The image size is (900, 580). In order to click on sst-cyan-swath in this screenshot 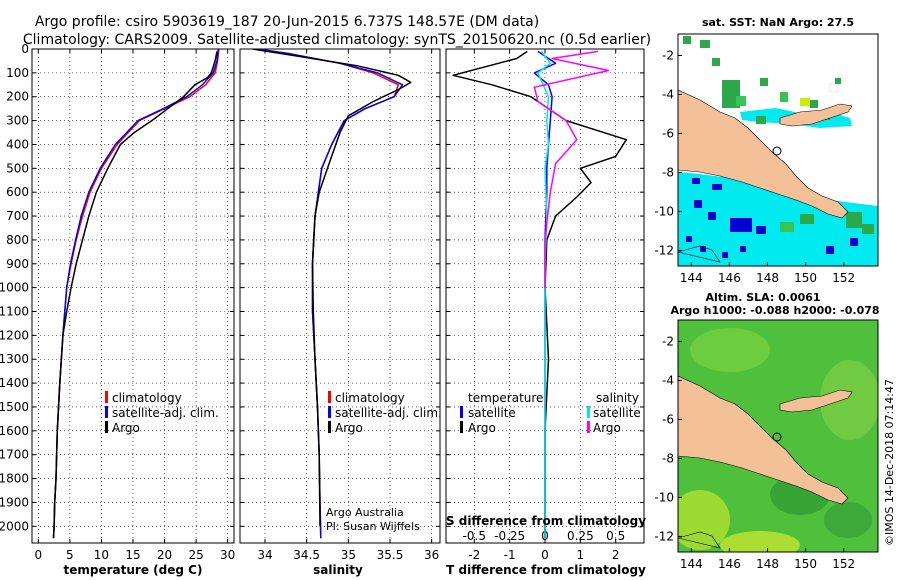, I will do `click(778, 219)`.